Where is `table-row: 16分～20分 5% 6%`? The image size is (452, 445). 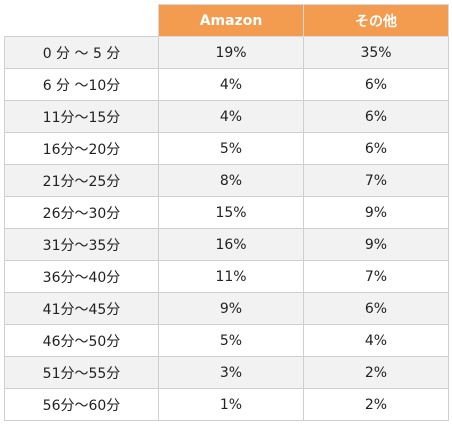 table-row: 16分～20分 5% 6% is located at coordinates (226, 148).